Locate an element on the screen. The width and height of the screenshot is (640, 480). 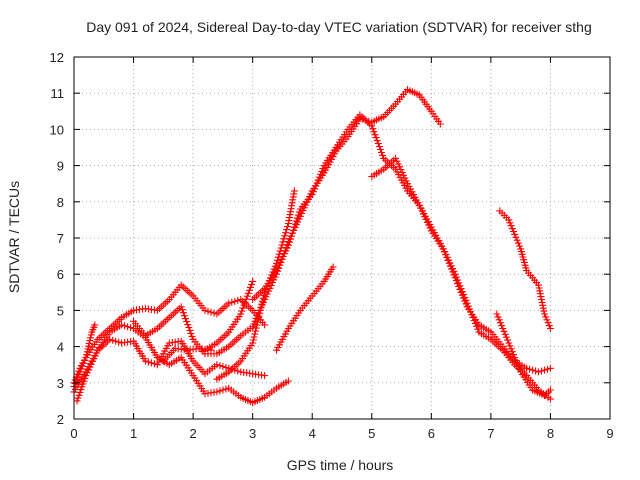
x-tick-label: 0 is located at coordinates (73, 433).